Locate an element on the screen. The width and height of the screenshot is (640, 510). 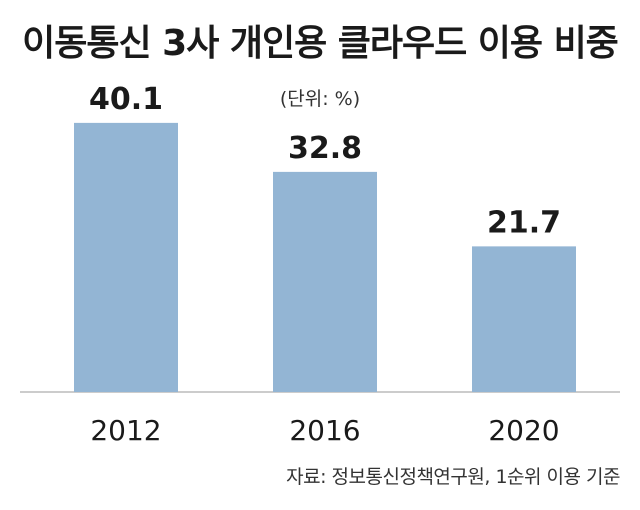
value-label-2012: 40.1 is located at coordinates (126, 99).